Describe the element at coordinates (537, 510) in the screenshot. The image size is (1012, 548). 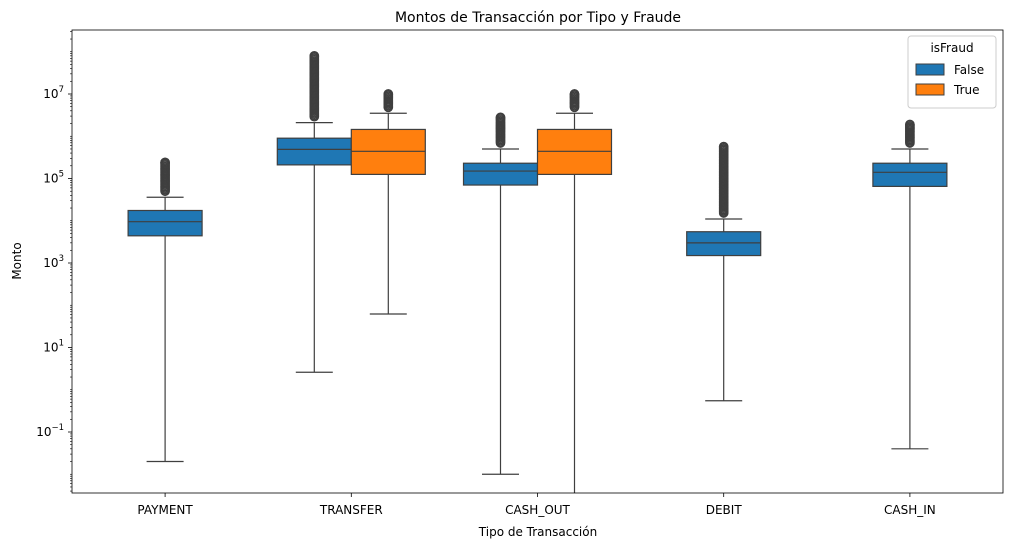
I see `x-tick-label-2: CASH_OUT` at that location.